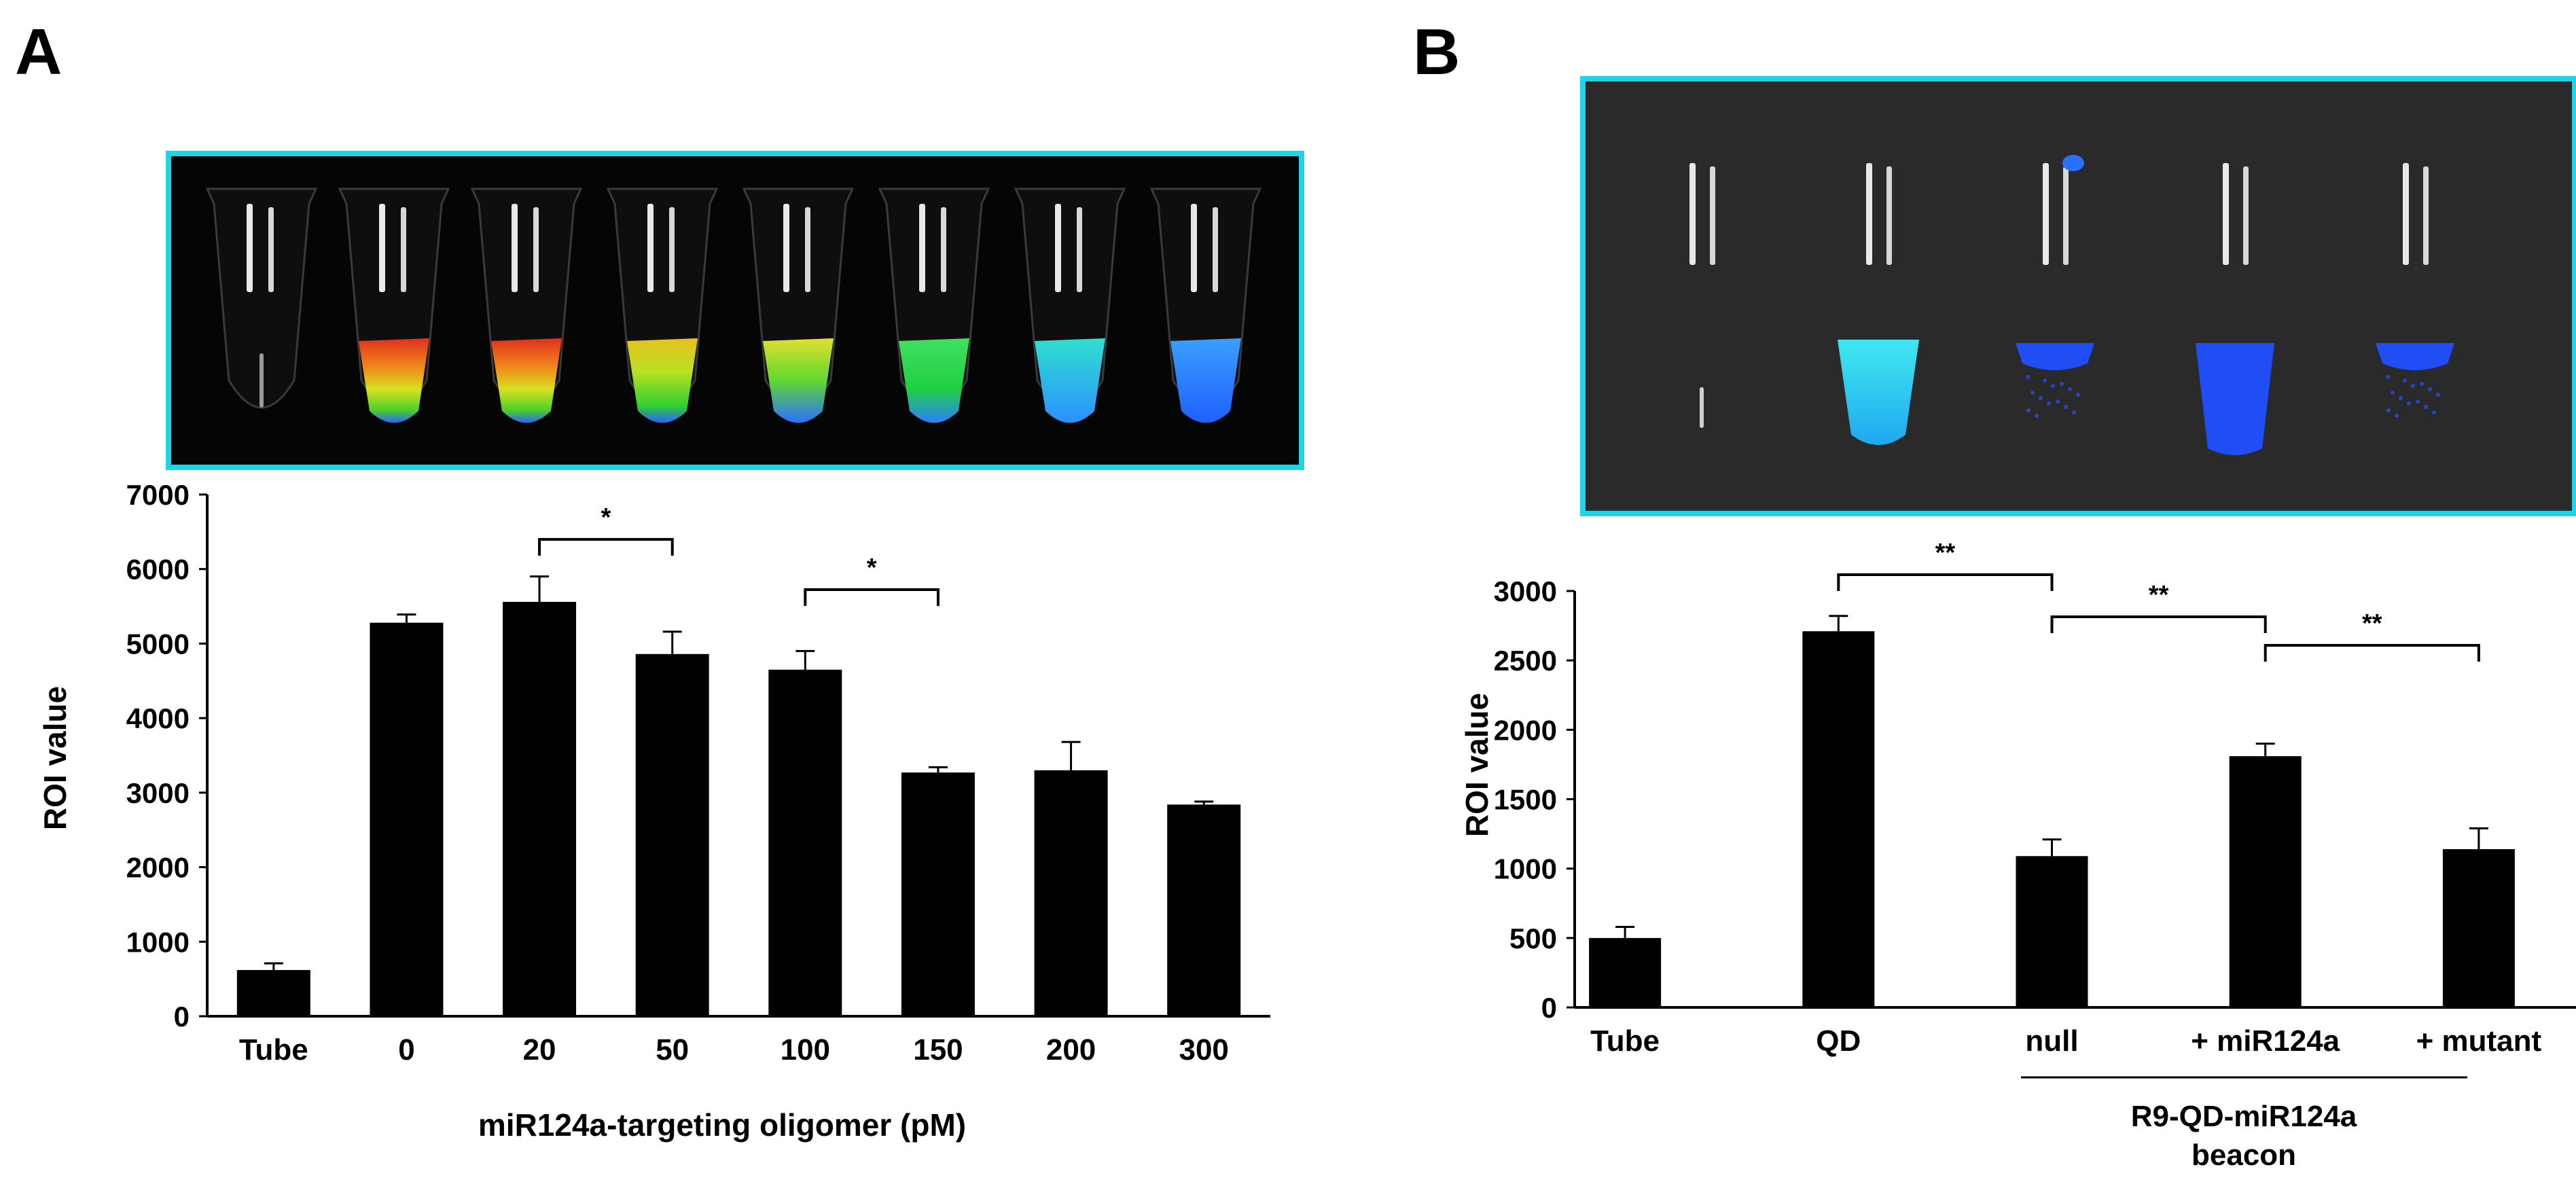  What do you see at coordinates (158, 570) in the screenshot?
I see `y-tick-label: 6000` at bounding box center [158, 570].